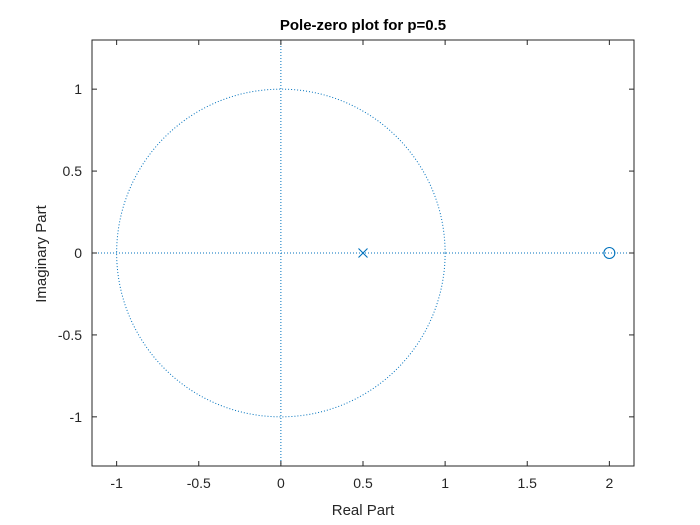 This screenshot has height=525, width=700. I want to click on pole-marker, so click(363, 253).